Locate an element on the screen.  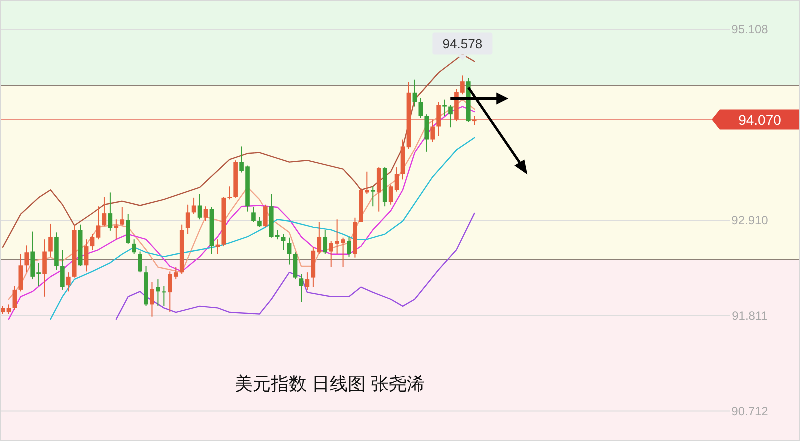
y-tick-label: 91.811 is located at coordinates (750, 315).